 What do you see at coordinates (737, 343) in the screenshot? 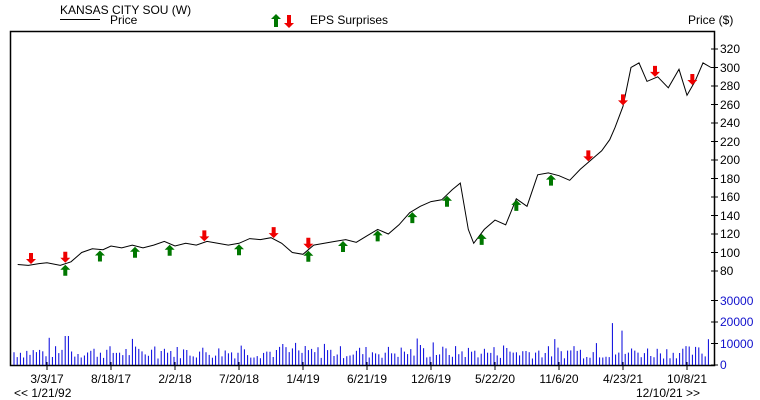
I see `volume-tick-label: 10000` at bounding box center [737, 343].